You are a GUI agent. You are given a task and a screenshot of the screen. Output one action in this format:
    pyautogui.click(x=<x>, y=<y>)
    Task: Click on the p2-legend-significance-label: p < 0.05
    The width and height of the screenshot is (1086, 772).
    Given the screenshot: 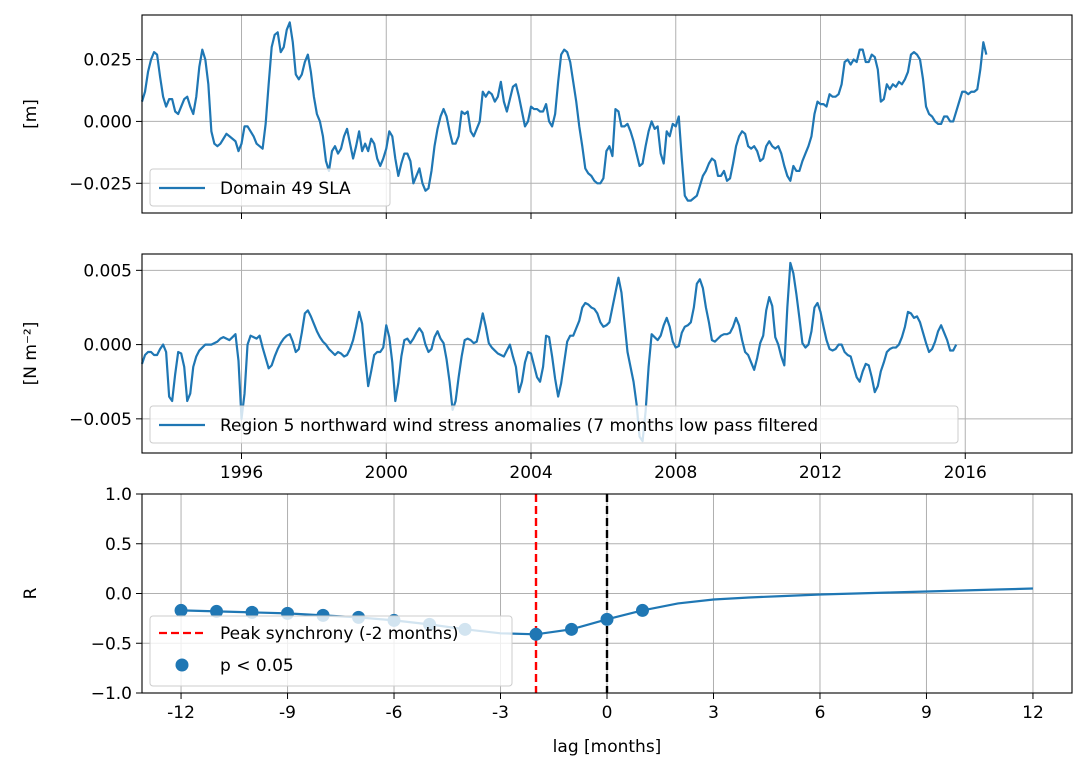 What is the action you would take?
    pyautogui.click(x=257, y=666)
    